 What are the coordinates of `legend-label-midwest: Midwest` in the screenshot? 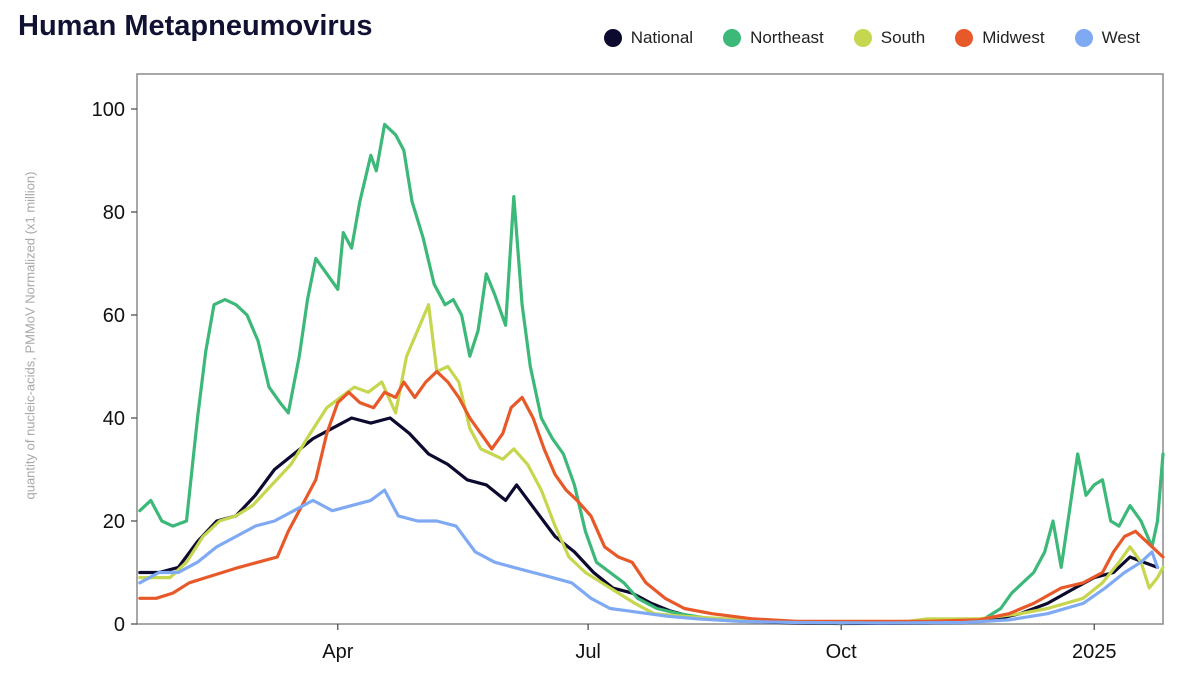 It's located at (1013, 37).